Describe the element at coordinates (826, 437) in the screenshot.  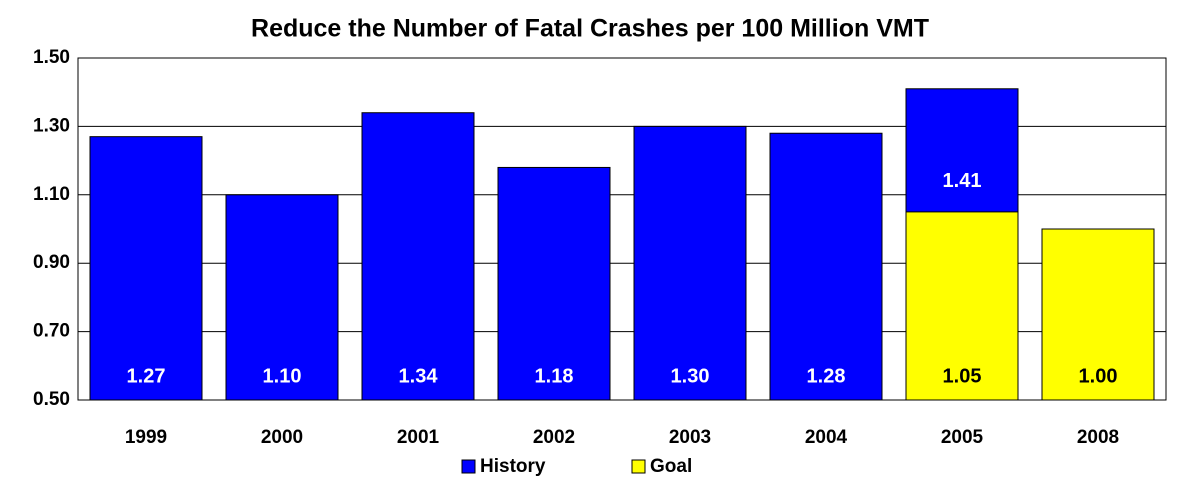
I see `x-tick-label: 2004` at that location.